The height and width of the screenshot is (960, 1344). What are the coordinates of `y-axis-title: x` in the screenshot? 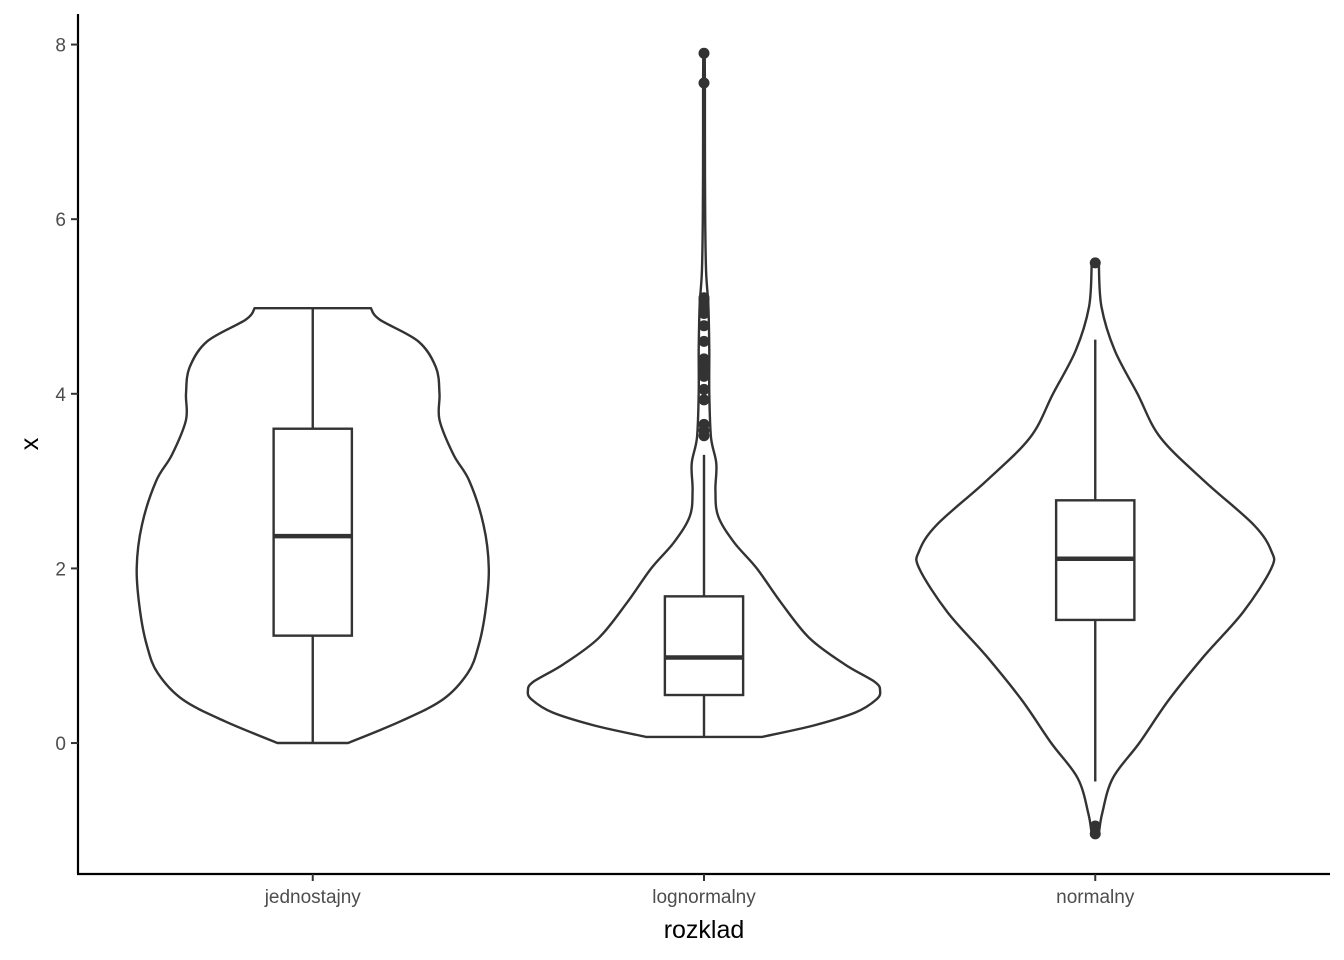 It's located at (30, 443).